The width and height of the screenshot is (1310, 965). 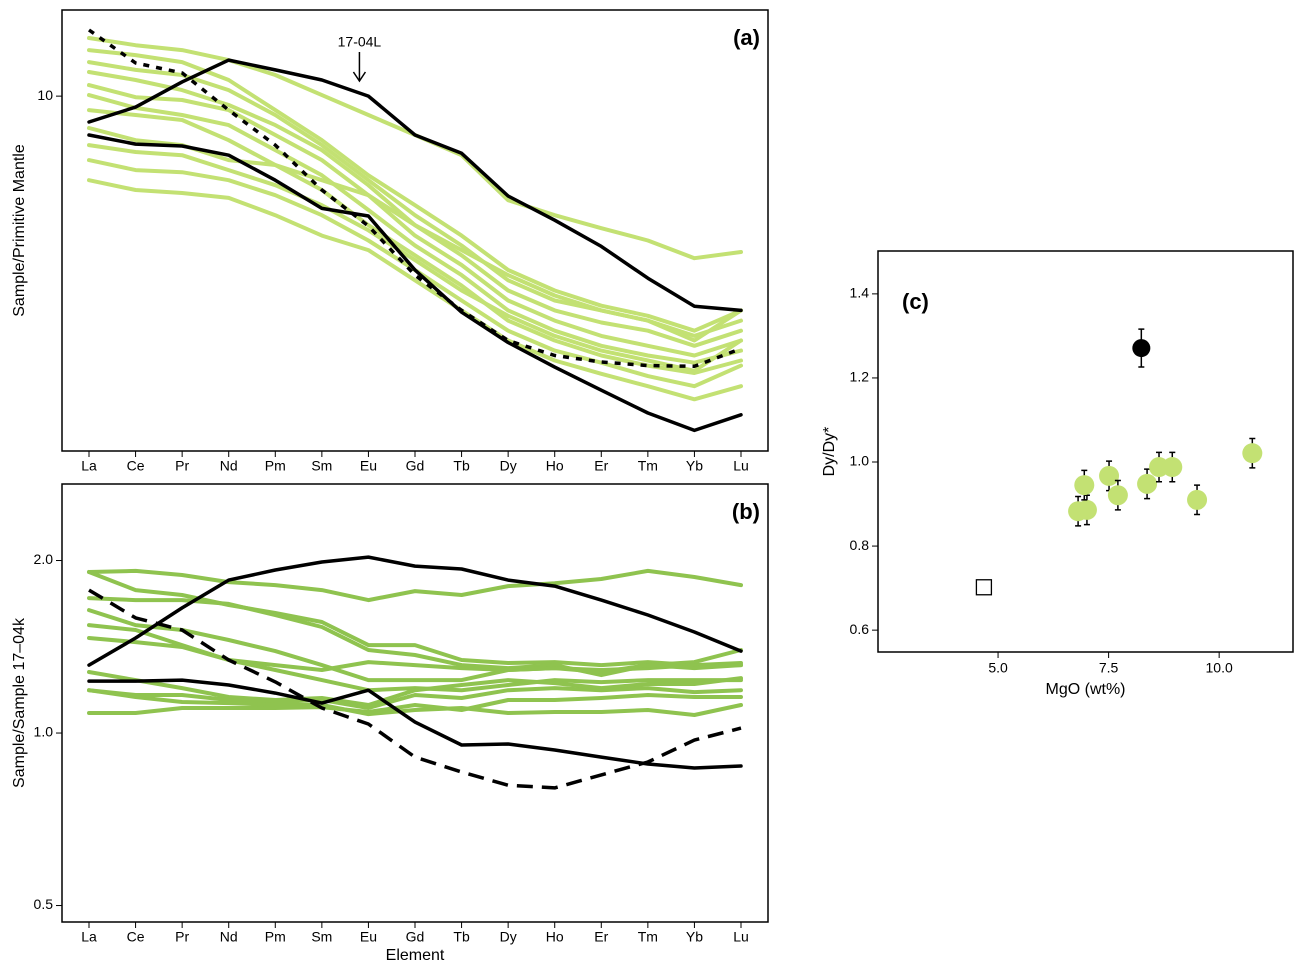 What do you see at coordinates (998, 668) in the screenshot?
I see `x-tick-label: 5.0` at bounding box center [998, 668].